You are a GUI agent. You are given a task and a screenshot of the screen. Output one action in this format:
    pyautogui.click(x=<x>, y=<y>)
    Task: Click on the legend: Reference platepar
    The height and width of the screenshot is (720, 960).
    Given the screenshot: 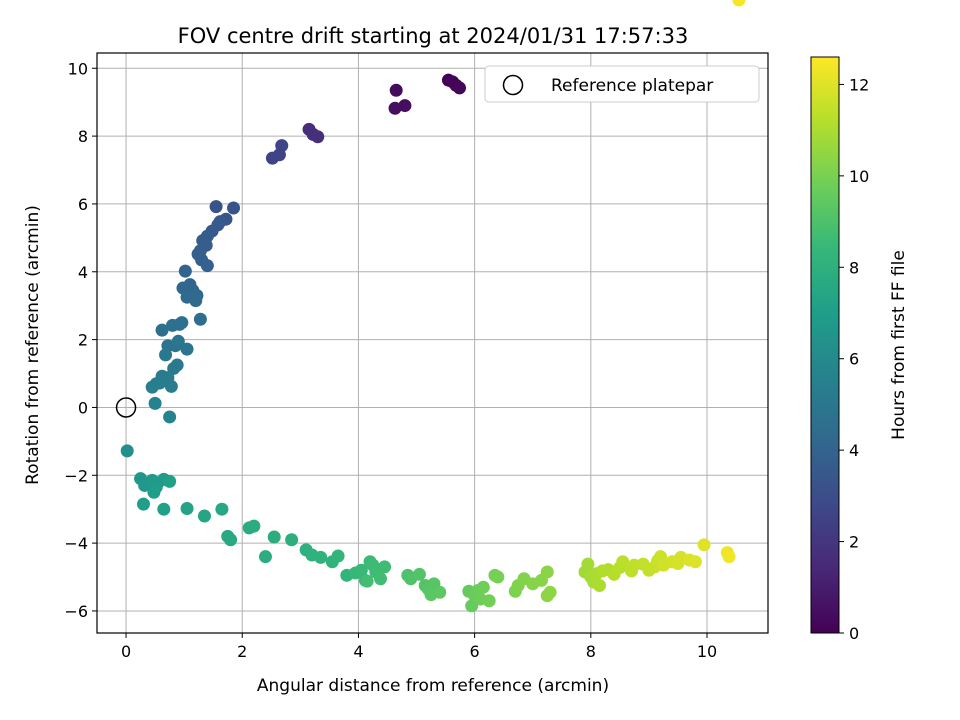 What is the action you would take?
    pyautogui.click(x=622, y=84)
    